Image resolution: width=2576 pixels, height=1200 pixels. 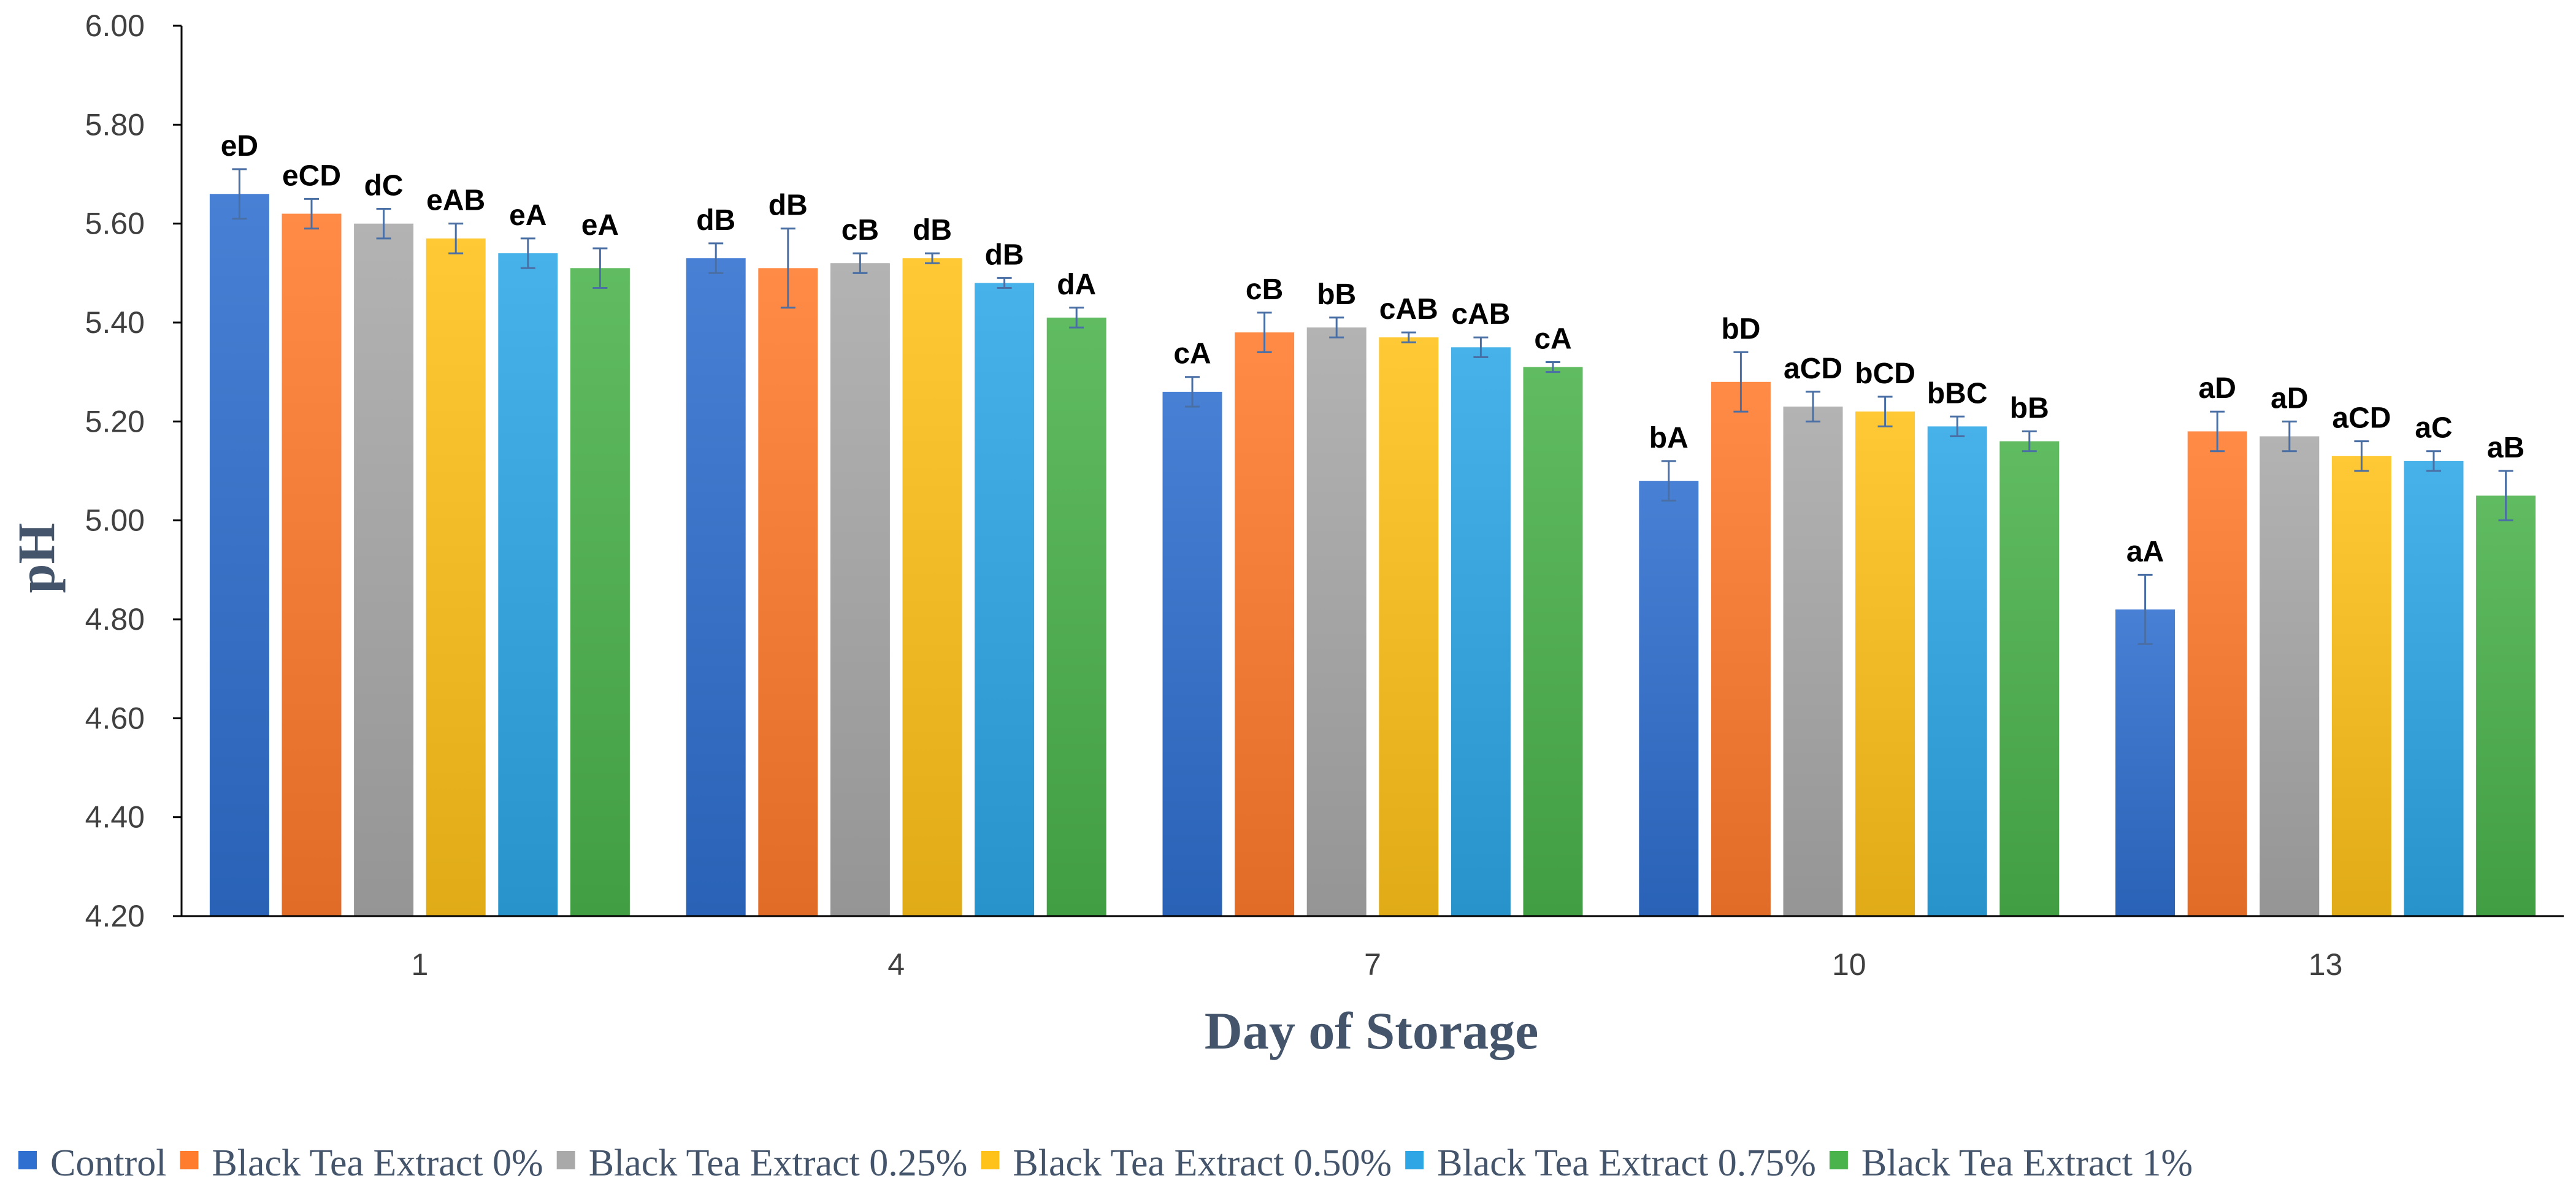 I want to click on significance-label: bBC, so click(x=1957, y=394).